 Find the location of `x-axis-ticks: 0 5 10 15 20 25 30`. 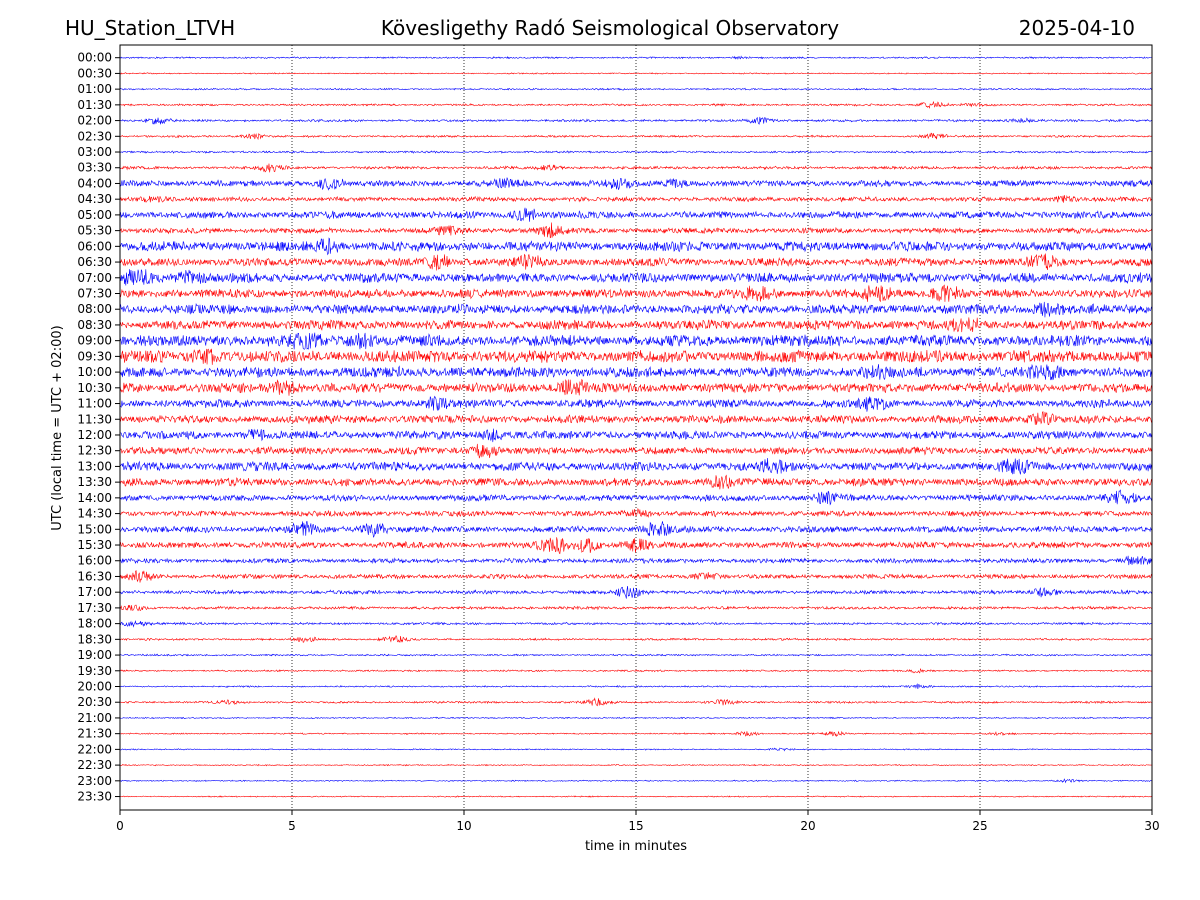

x-axis-ticks: 0 5 10 15 20 25 30 is located at coordinates (638, 821).